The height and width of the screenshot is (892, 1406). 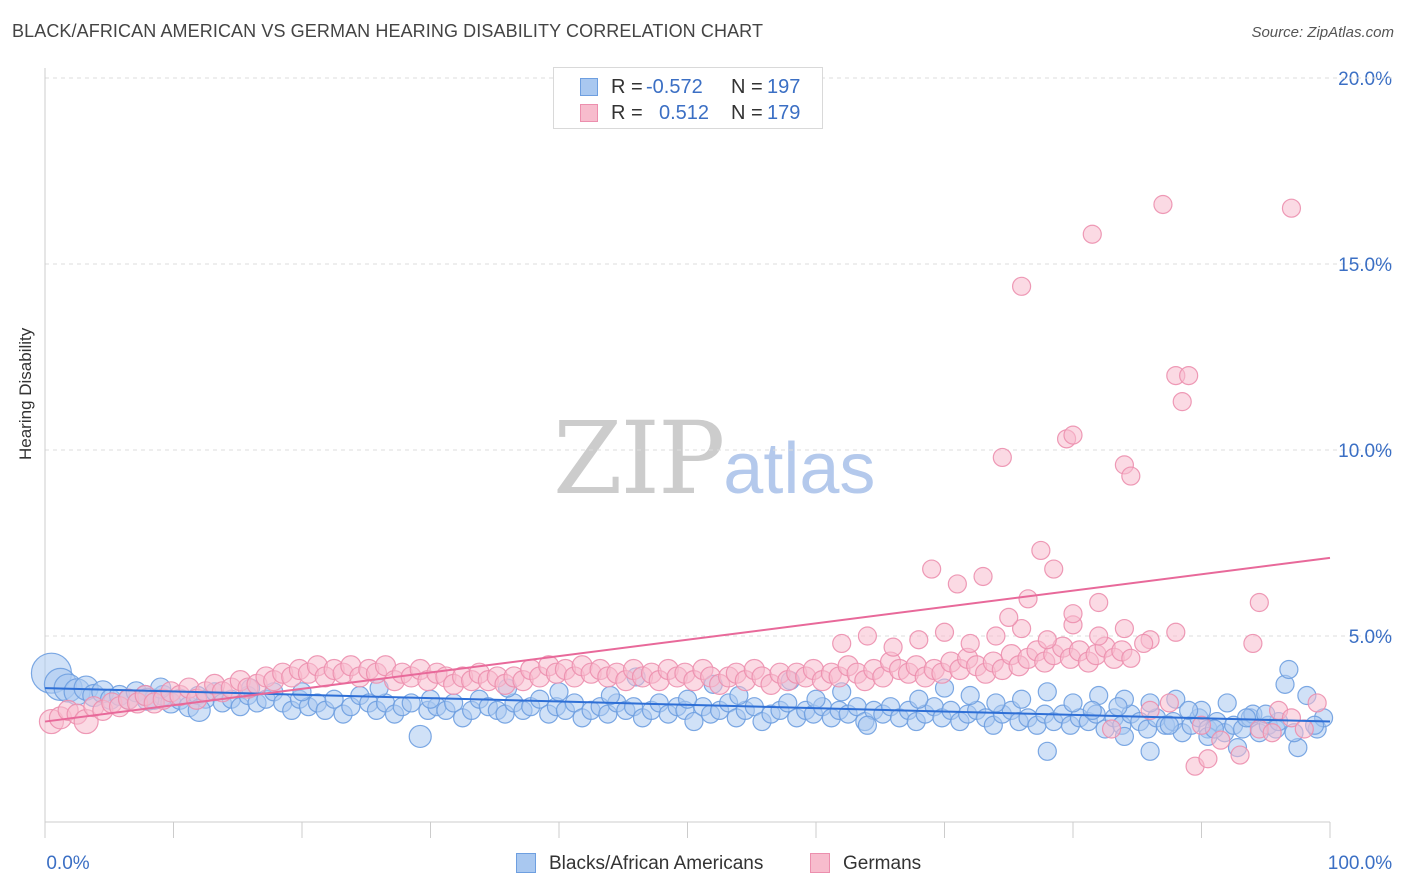 I want to click on legend-swatch-blacks, so click(x=589, y=87).